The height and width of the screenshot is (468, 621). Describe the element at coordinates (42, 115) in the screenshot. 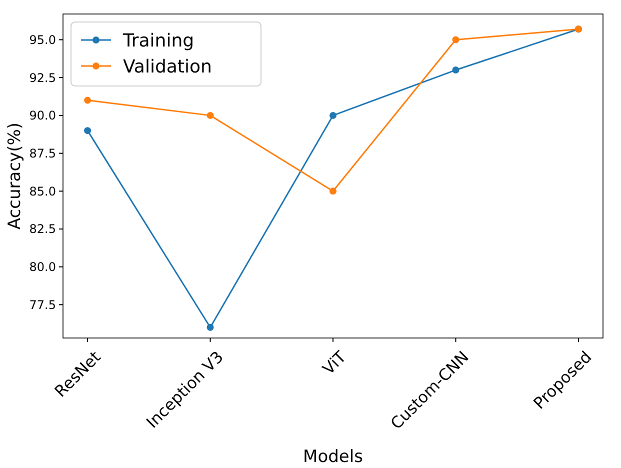

I see `y-tick-label: 90.0` at that location.